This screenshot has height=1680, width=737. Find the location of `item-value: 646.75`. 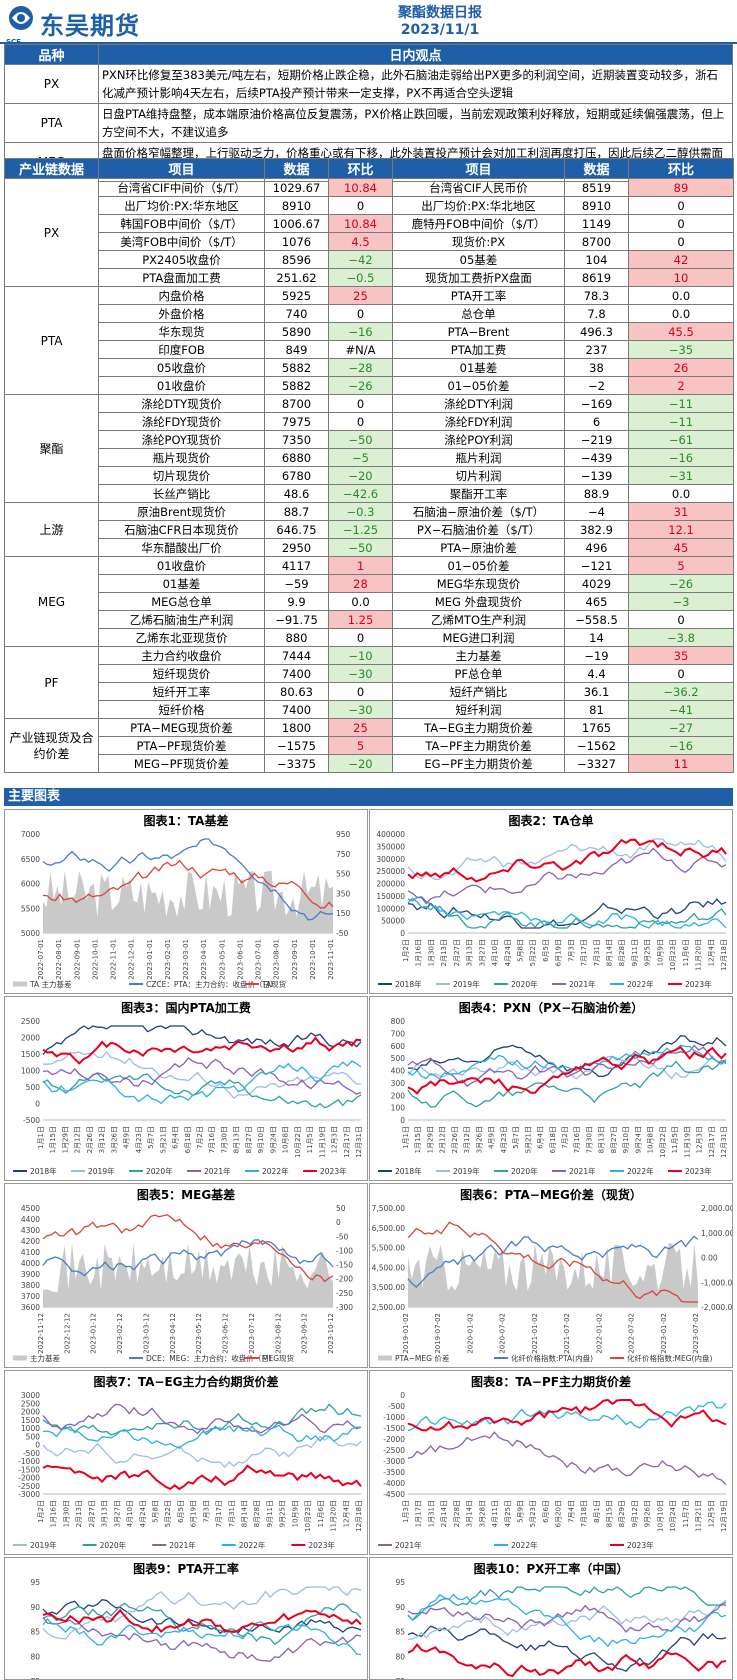

item-value: 646.75 is located at coordinates (296, 529).